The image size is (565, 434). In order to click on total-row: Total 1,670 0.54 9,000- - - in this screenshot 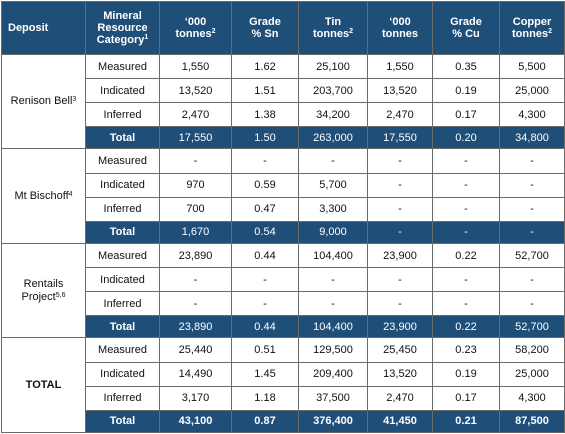, I will do `click(283, 232)`.